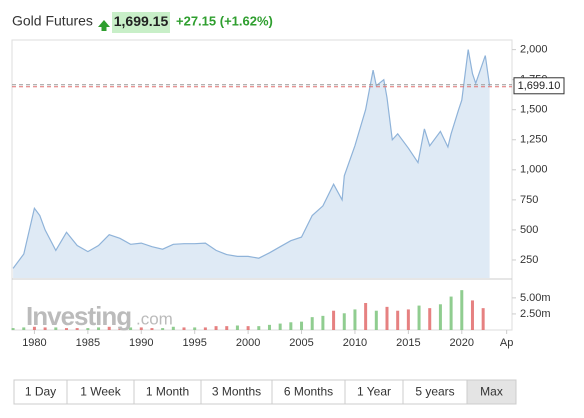 The width and height of the screenshot is (584, 418). What do you see at coordinates (535, 298) in the screenshot?
I see `y-tick-label: 5.00m` at bounding box center [535, 298].